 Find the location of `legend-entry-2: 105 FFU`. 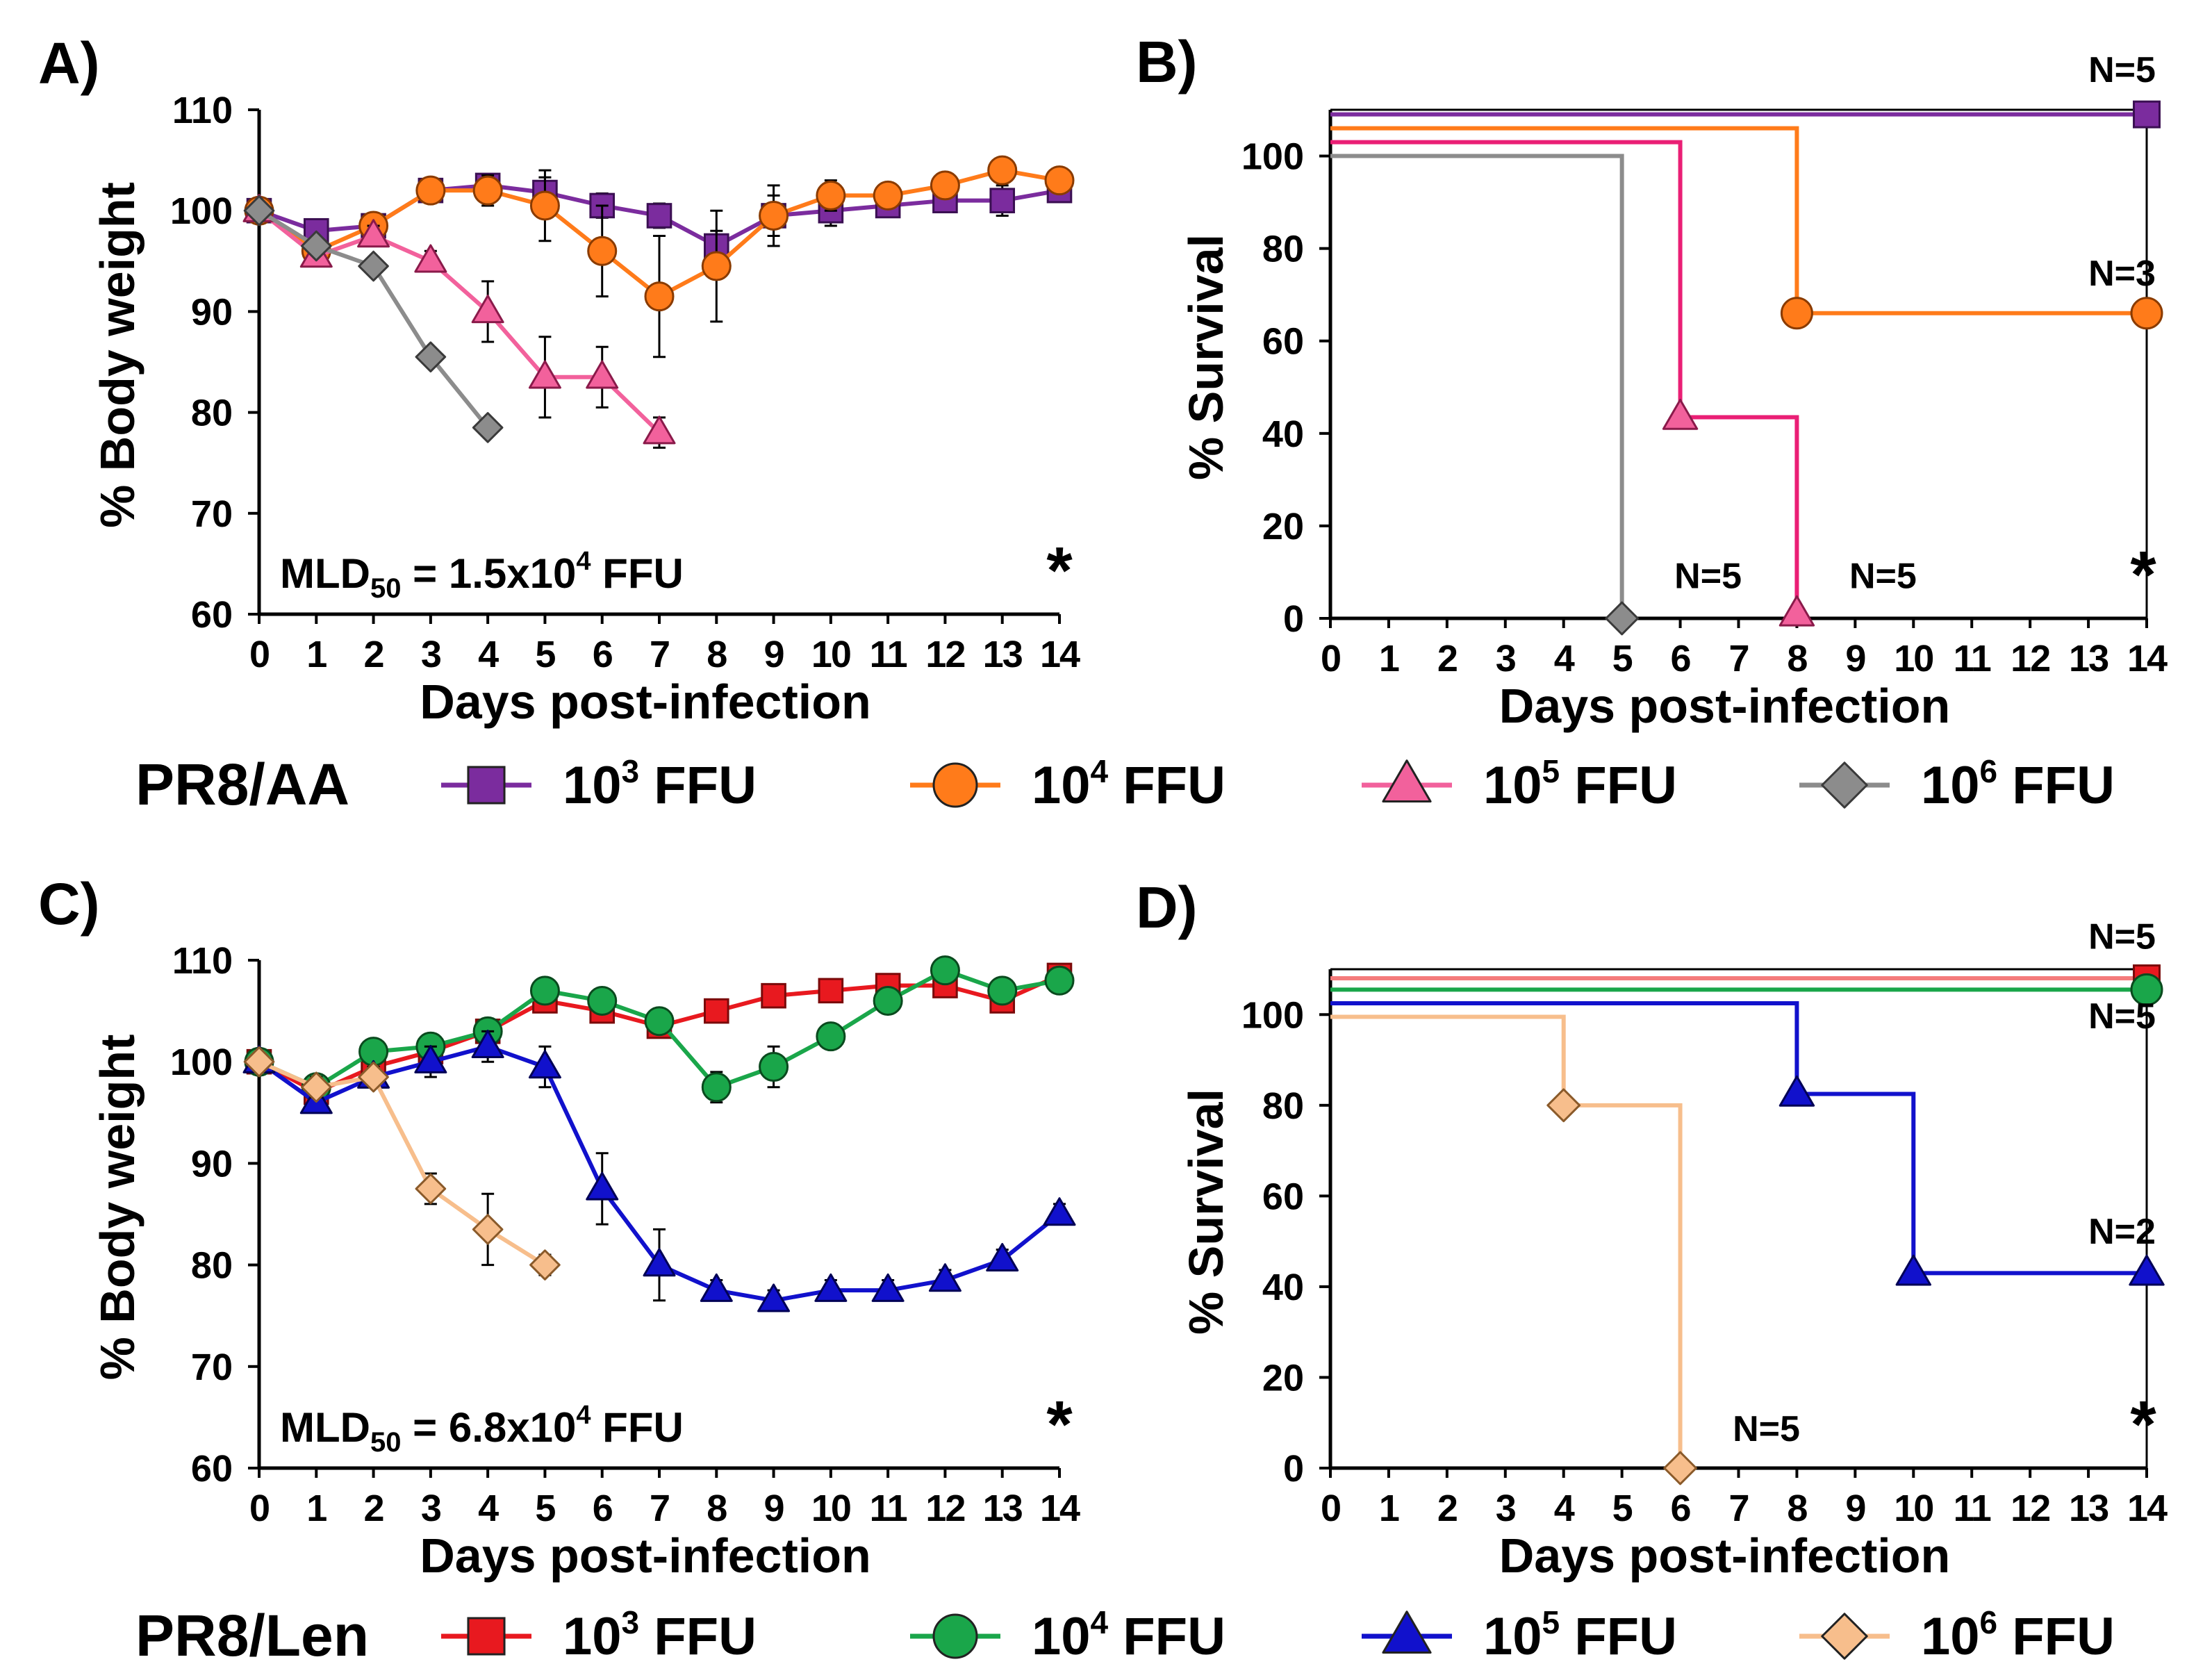

legend-entry-2: 105 FFU is located at coordinates (1519, 1635).